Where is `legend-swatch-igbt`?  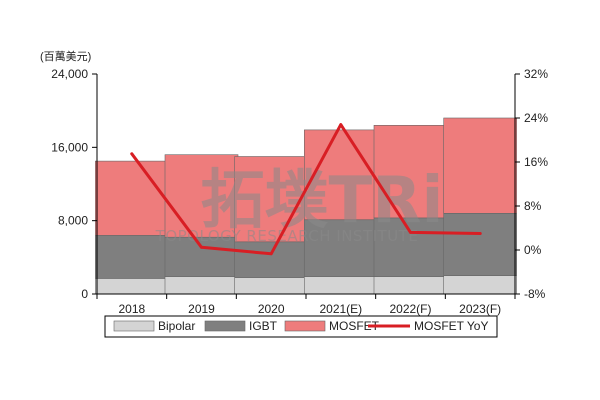
legend-swatch-igbt is located at coordinates (225, 326).